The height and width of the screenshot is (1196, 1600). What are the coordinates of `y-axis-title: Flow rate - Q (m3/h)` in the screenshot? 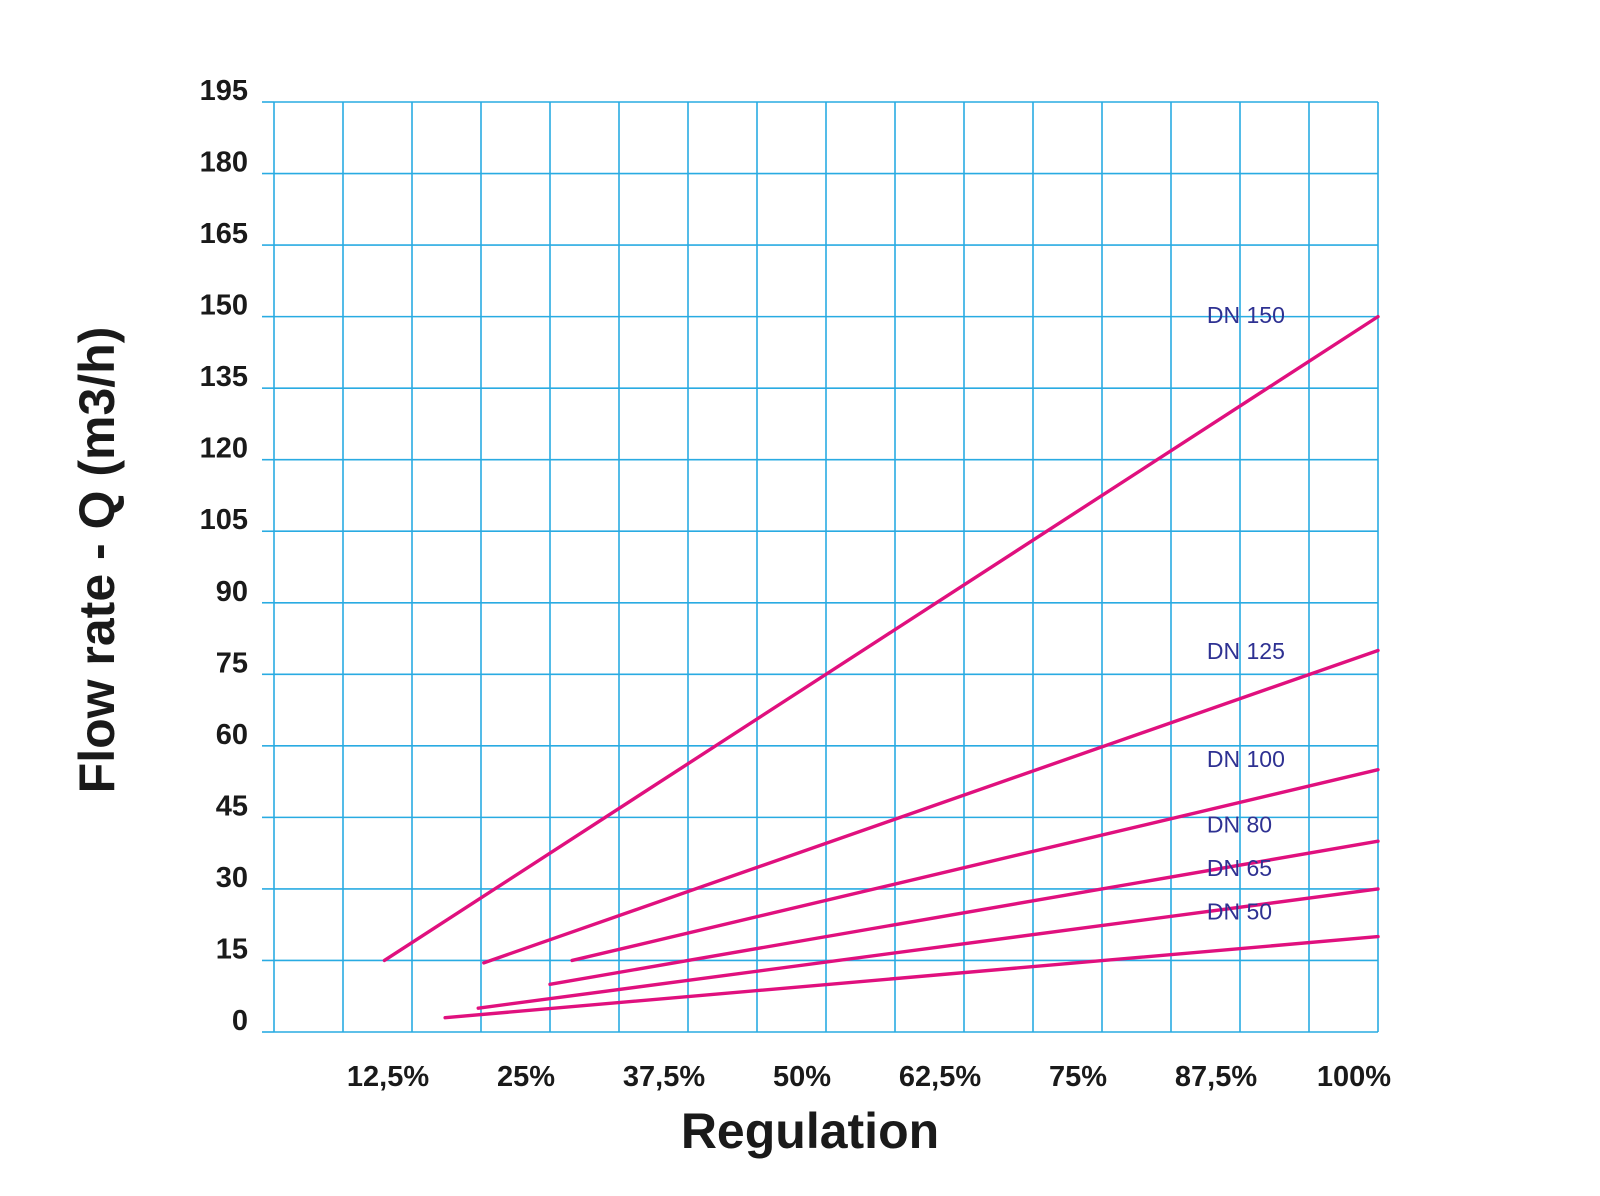 It's located at (97, 560).